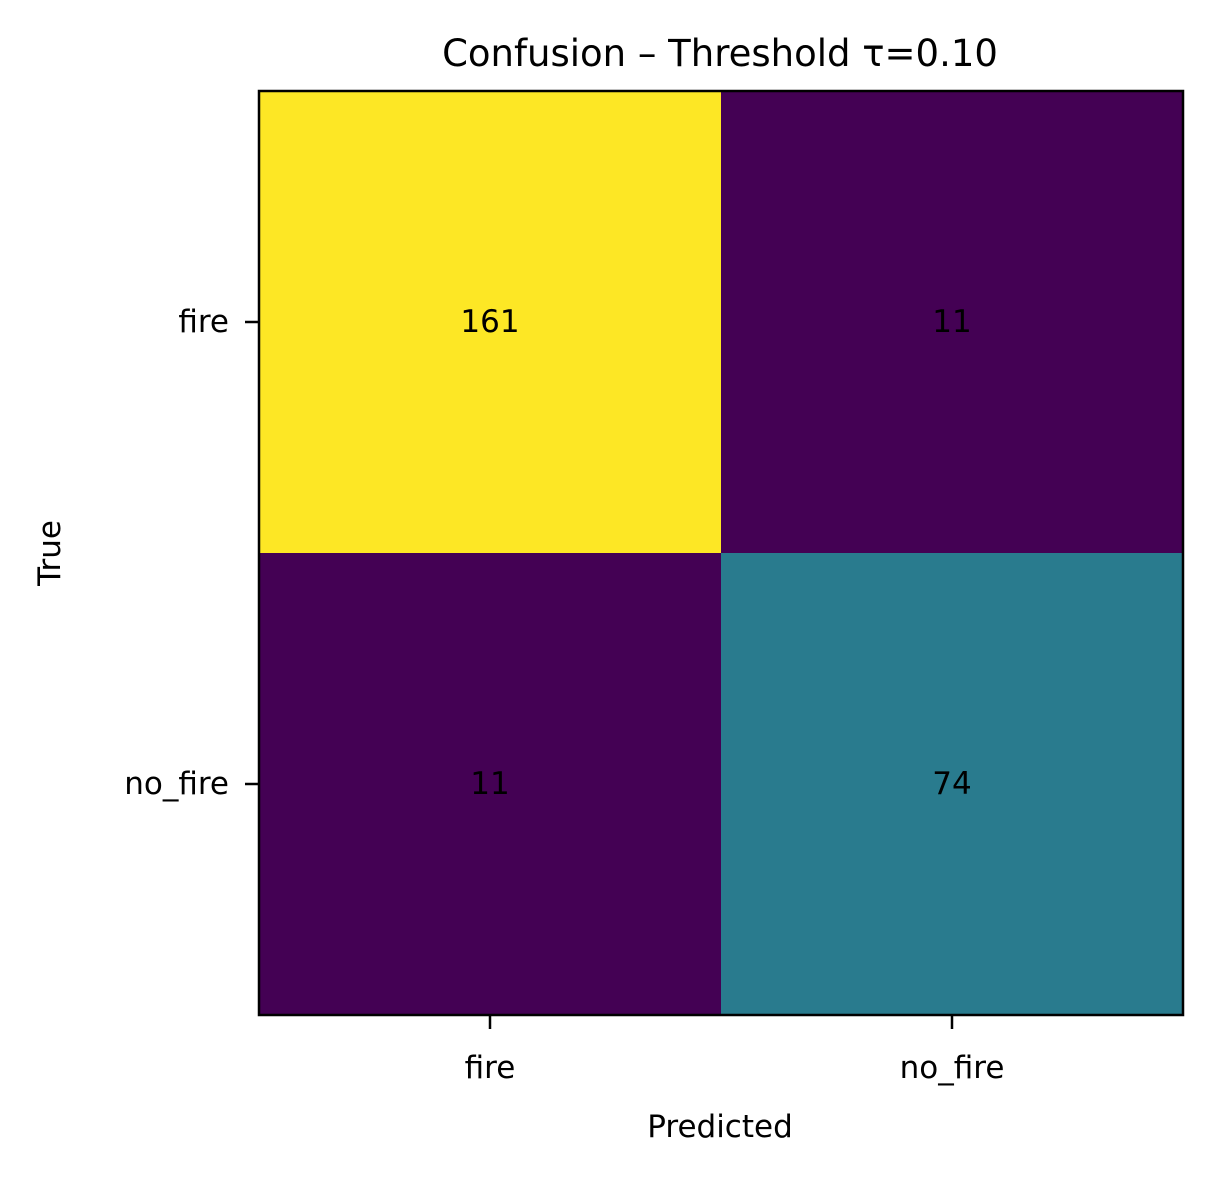  Describe the element at coordinates (720, 53) in the screenshot. I see `chart-title: Confusion – Threshold τ=0.10` at that location.